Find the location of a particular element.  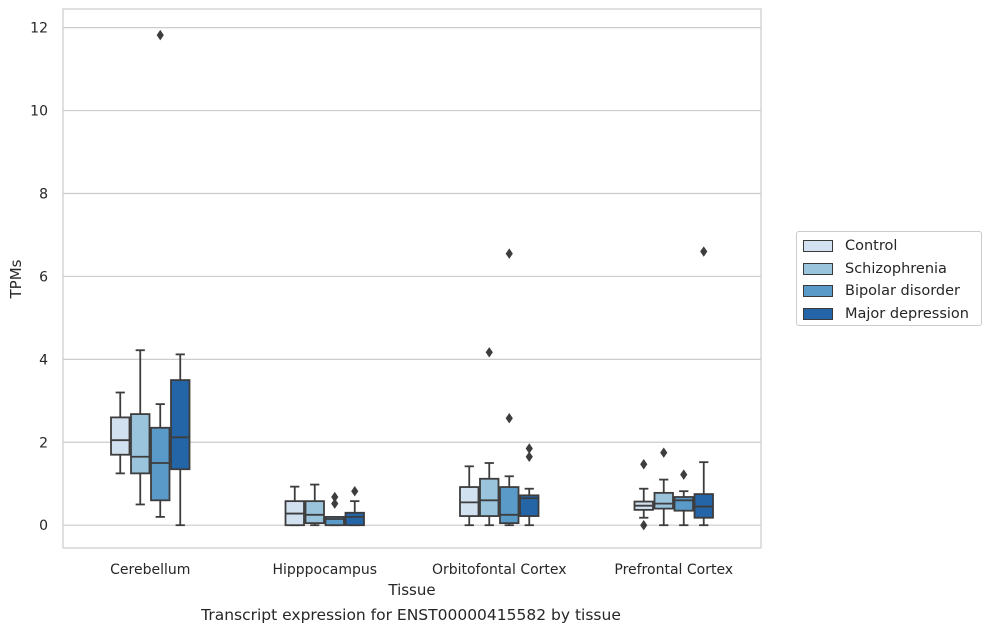

legend-item: Schizophrenia is located at coordinates (892, 269).